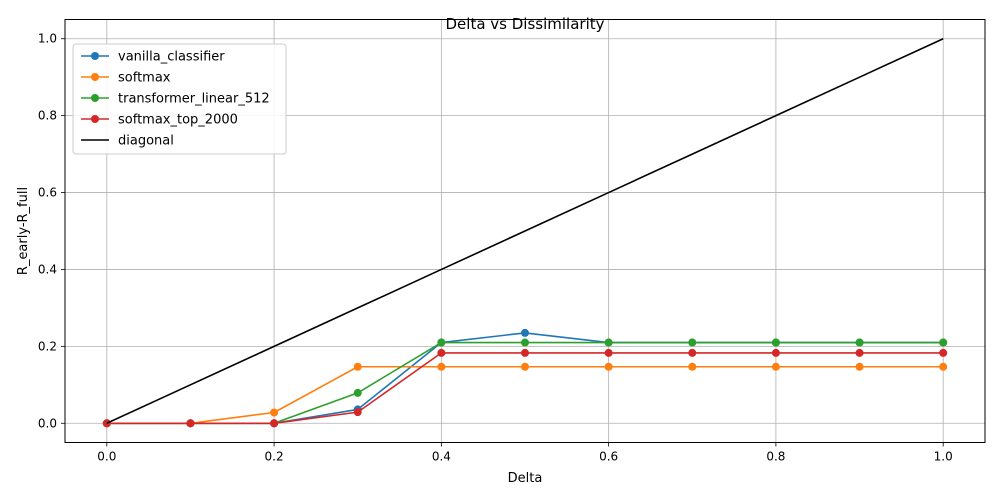 The width and height of the screenshot is (1000, 500). I want to click on legend-entry-label: vanilla_classifier, so click(171, 57).